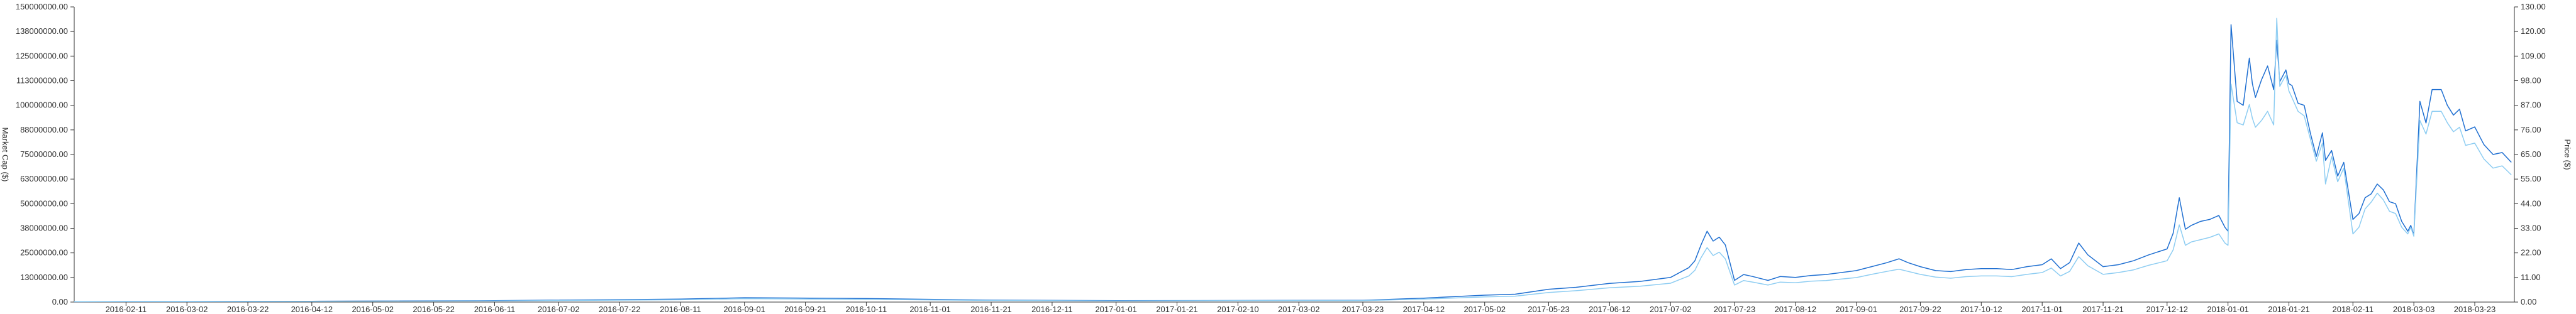  What do you see at coordinates (2228, 309) in the screenshot?
I see `x-tick-label: 2018-01-01` at bounding box center [2228, 309].